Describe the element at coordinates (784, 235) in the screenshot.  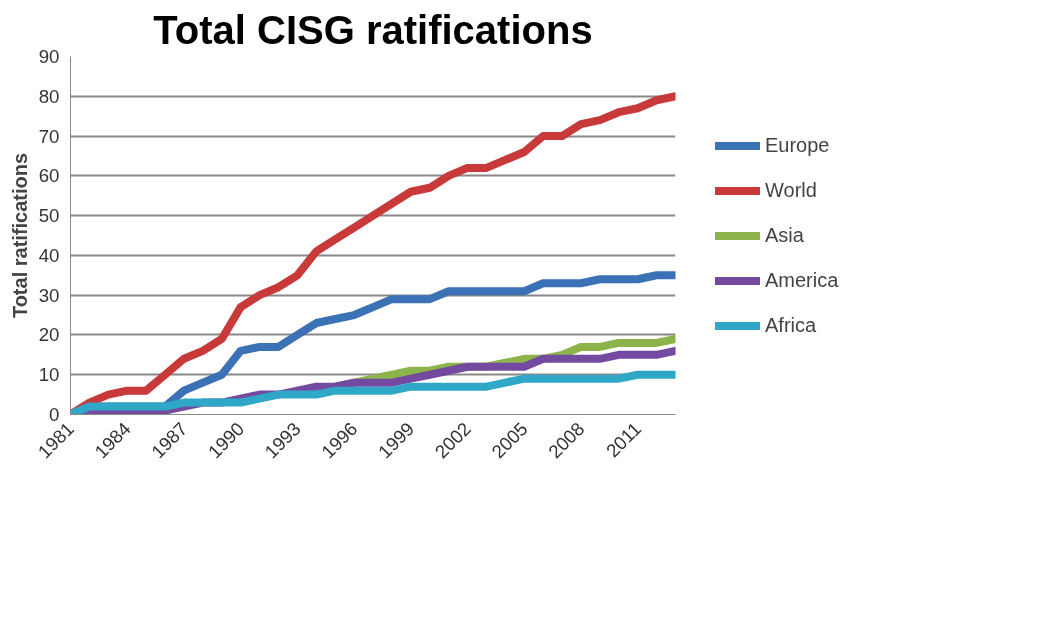
I see `legend-label: Asia` at that location.